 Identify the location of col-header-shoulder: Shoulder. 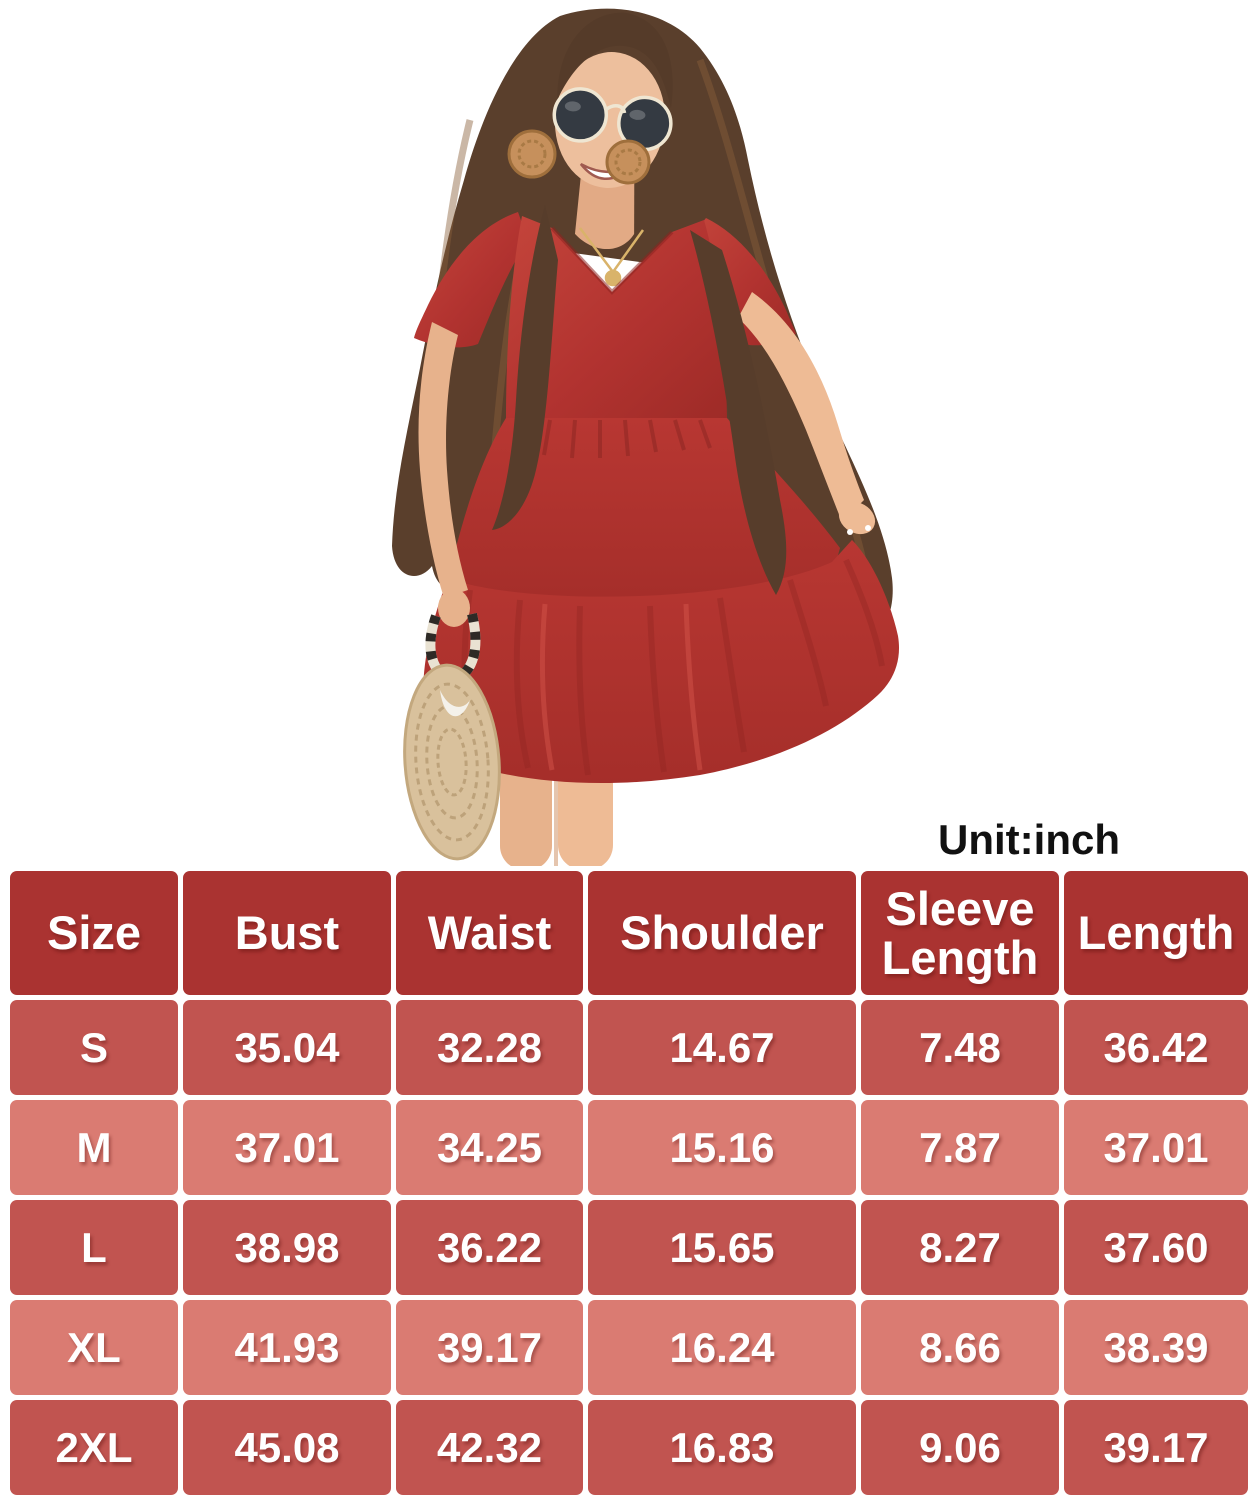
(722, 933).